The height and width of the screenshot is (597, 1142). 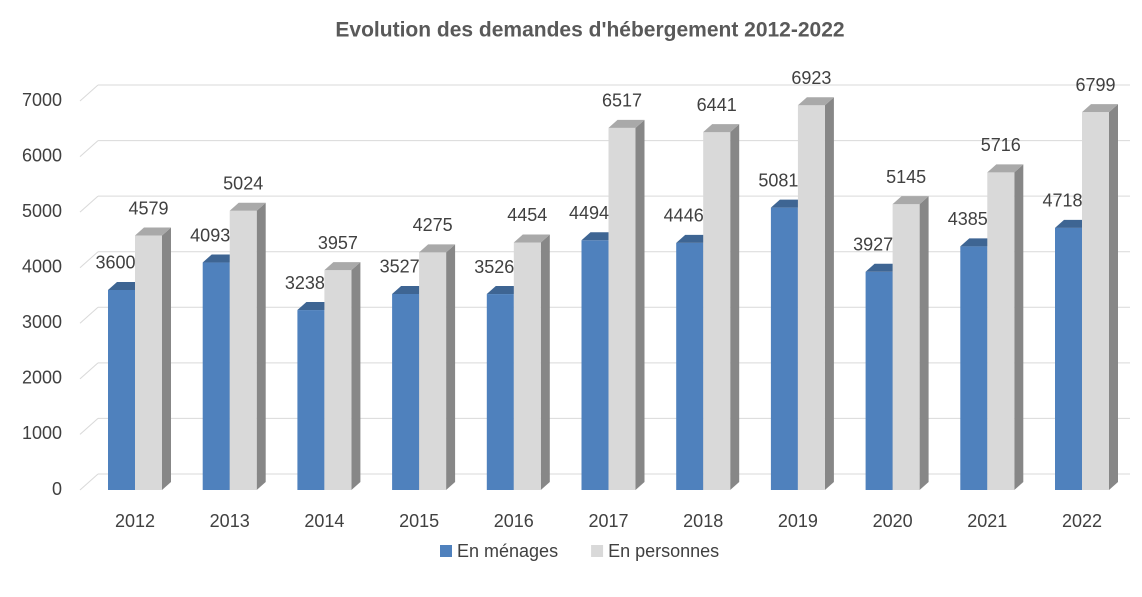 I want to click on data-label: 3957, so click(x=338, y=243).